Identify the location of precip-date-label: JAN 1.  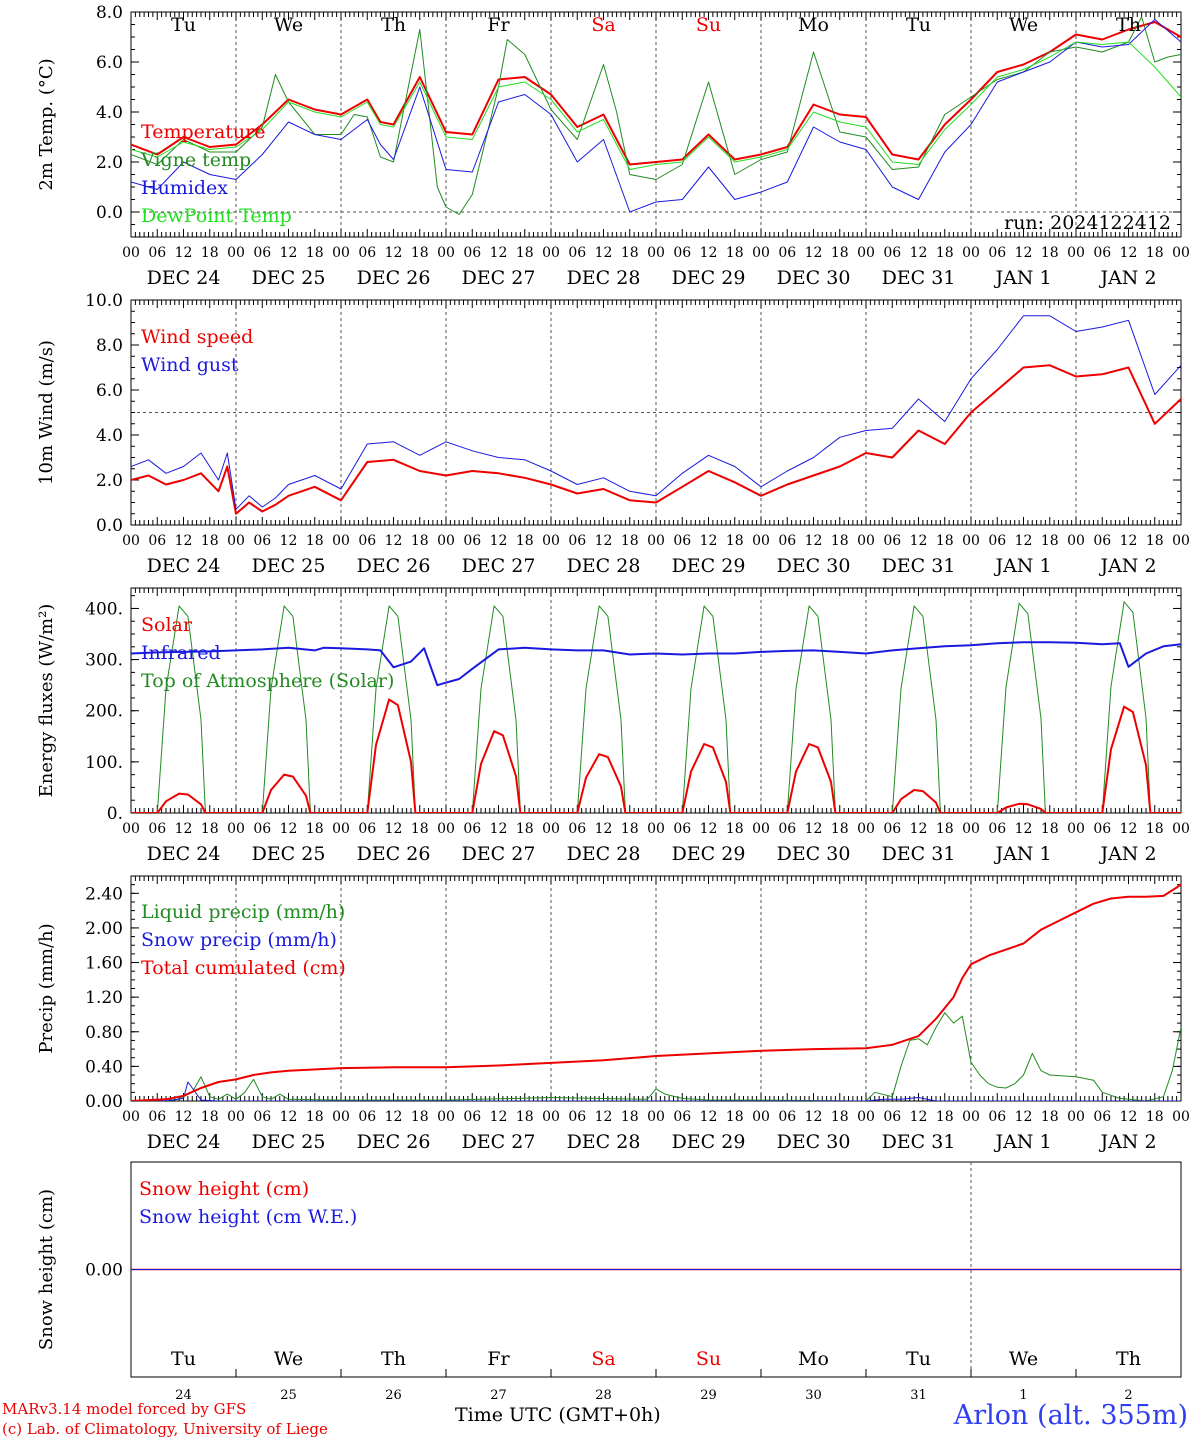
(1022, 1142).